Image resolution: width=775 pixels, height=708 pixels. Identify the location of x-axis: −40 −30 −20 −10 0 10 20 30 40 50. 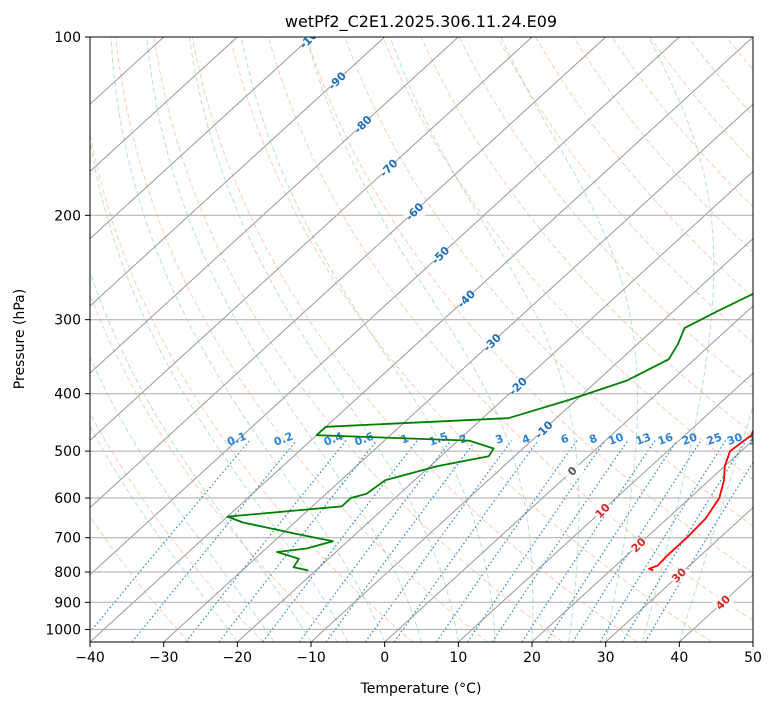
(418, 654).